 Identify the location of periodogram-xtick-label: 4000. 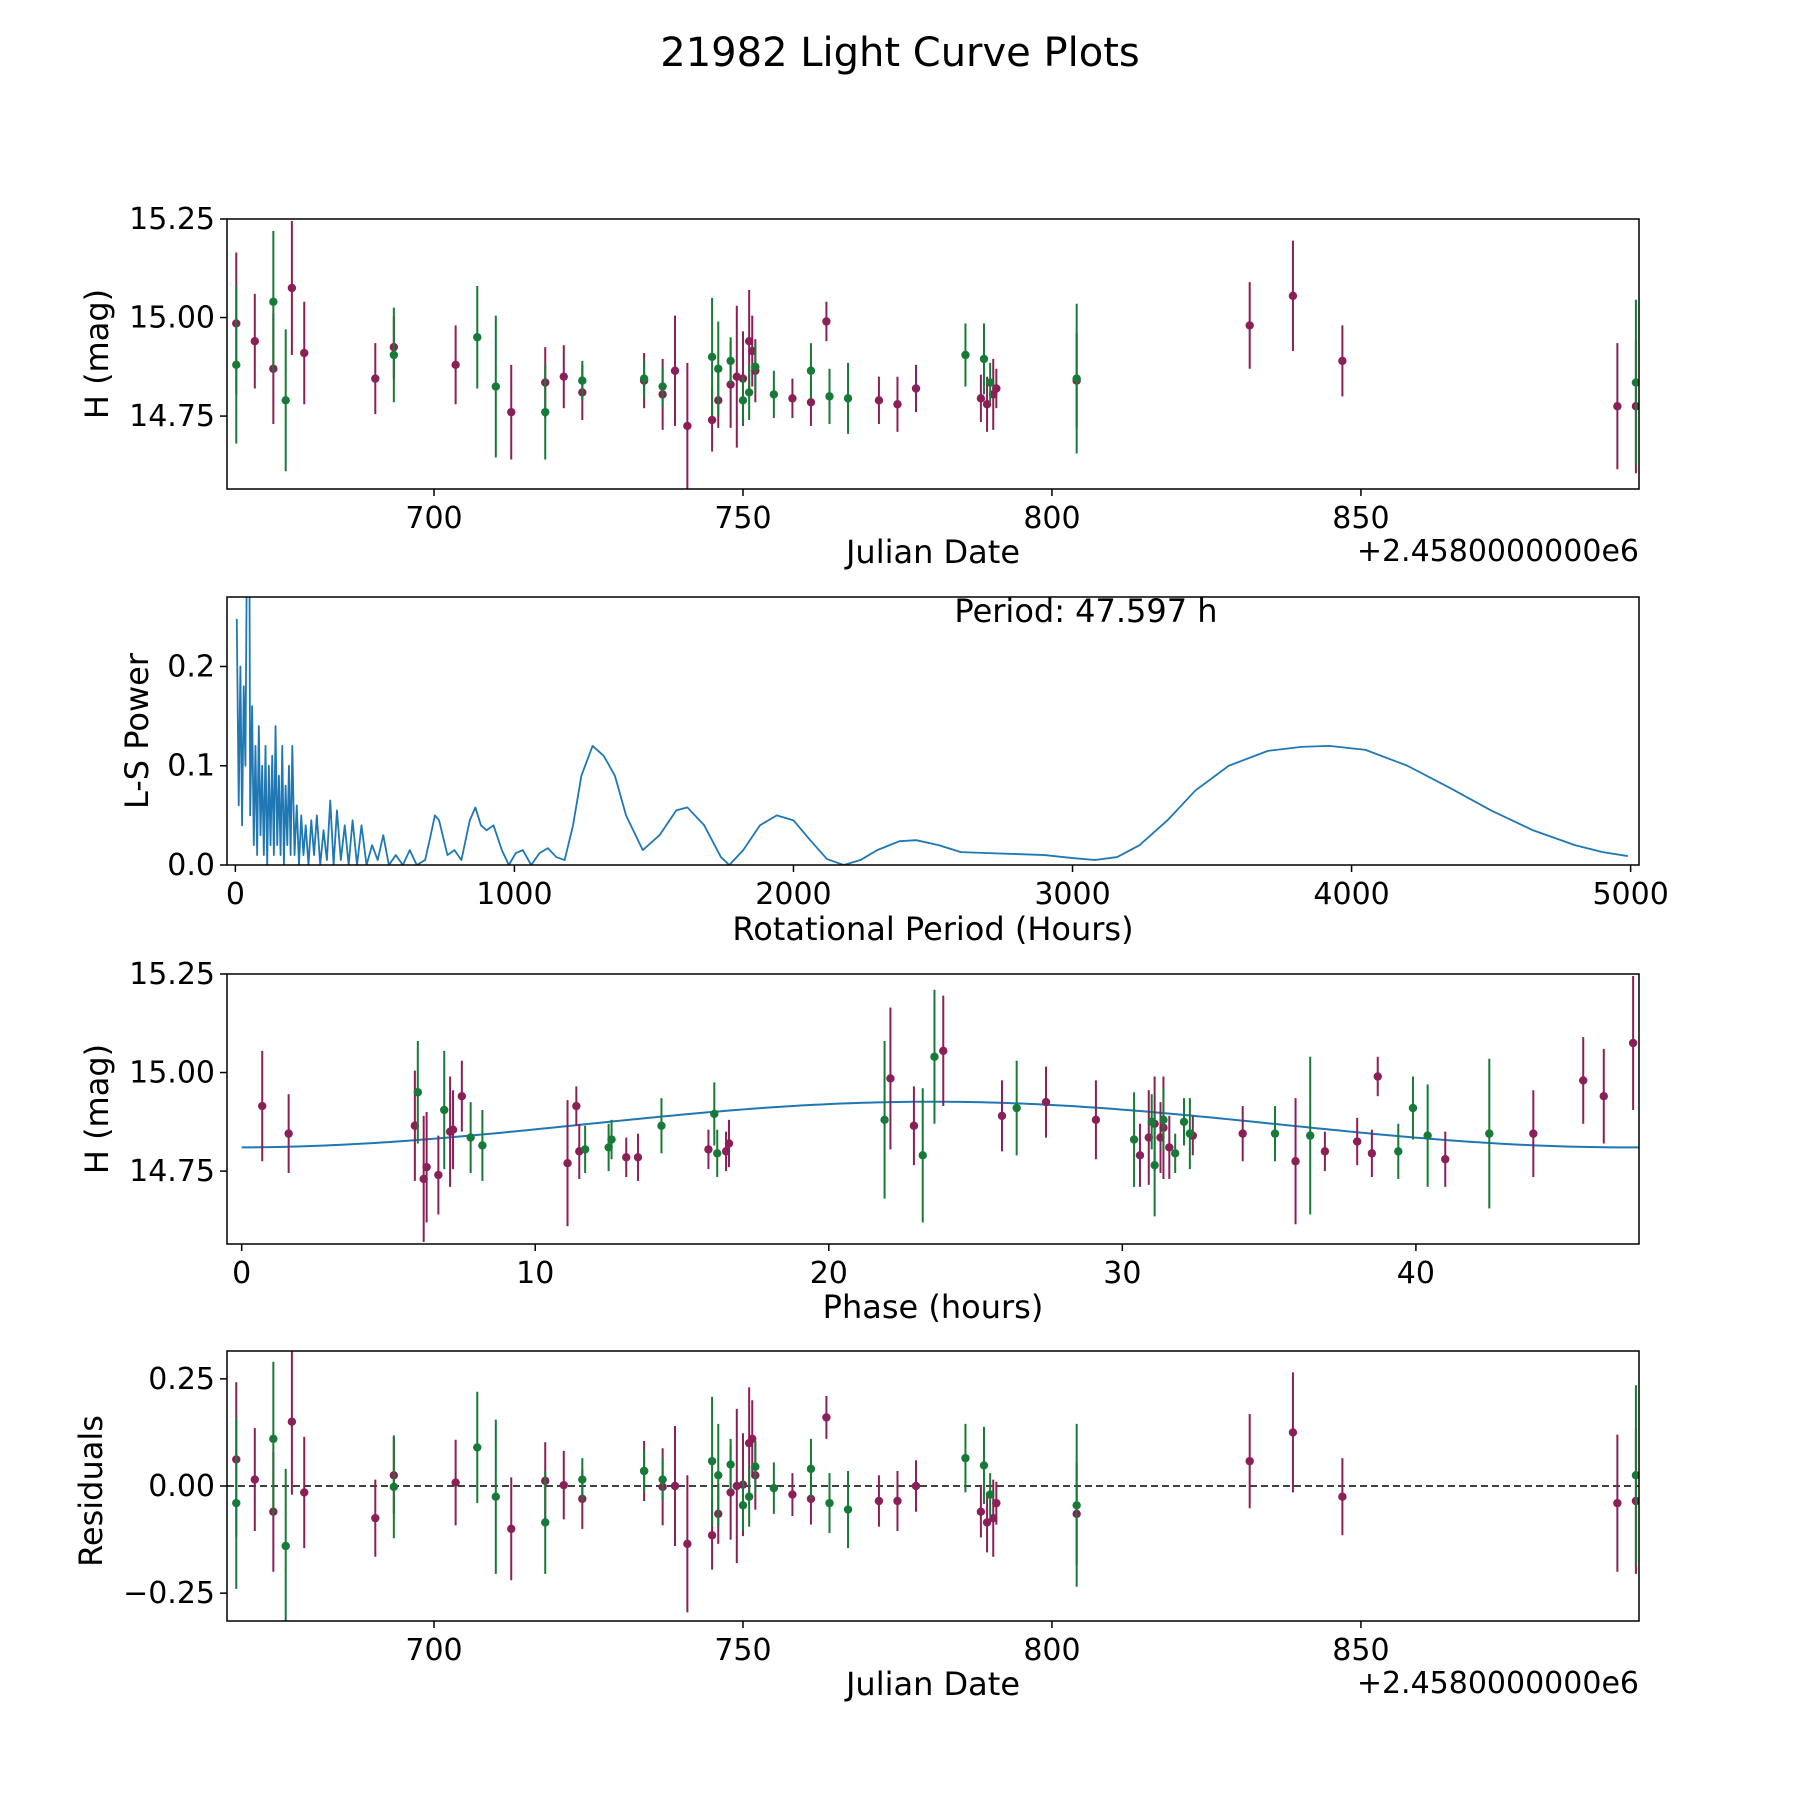
(1351, 894).